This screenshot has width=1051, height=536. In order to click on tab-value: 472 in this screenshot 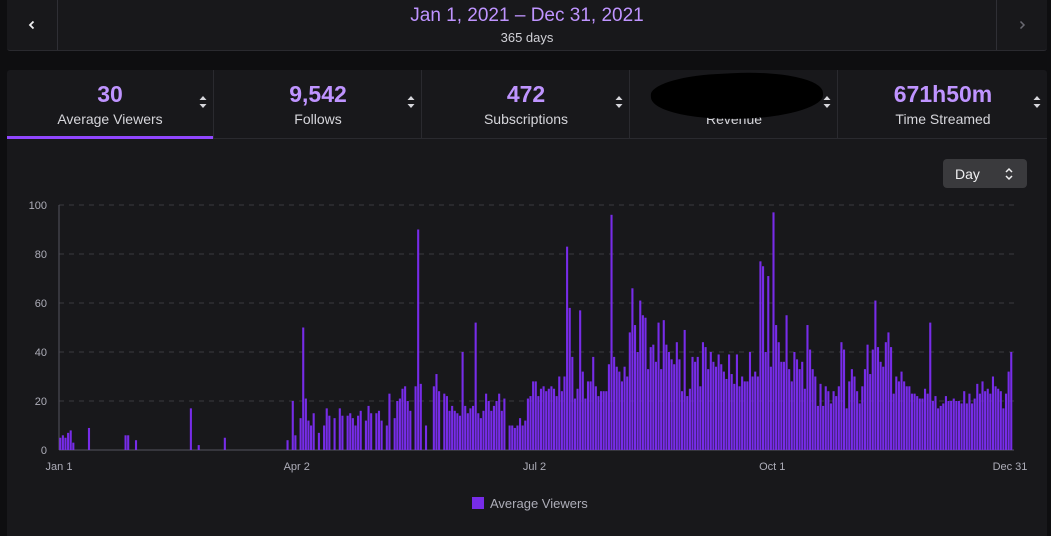, I will do `click(526, 94)`.